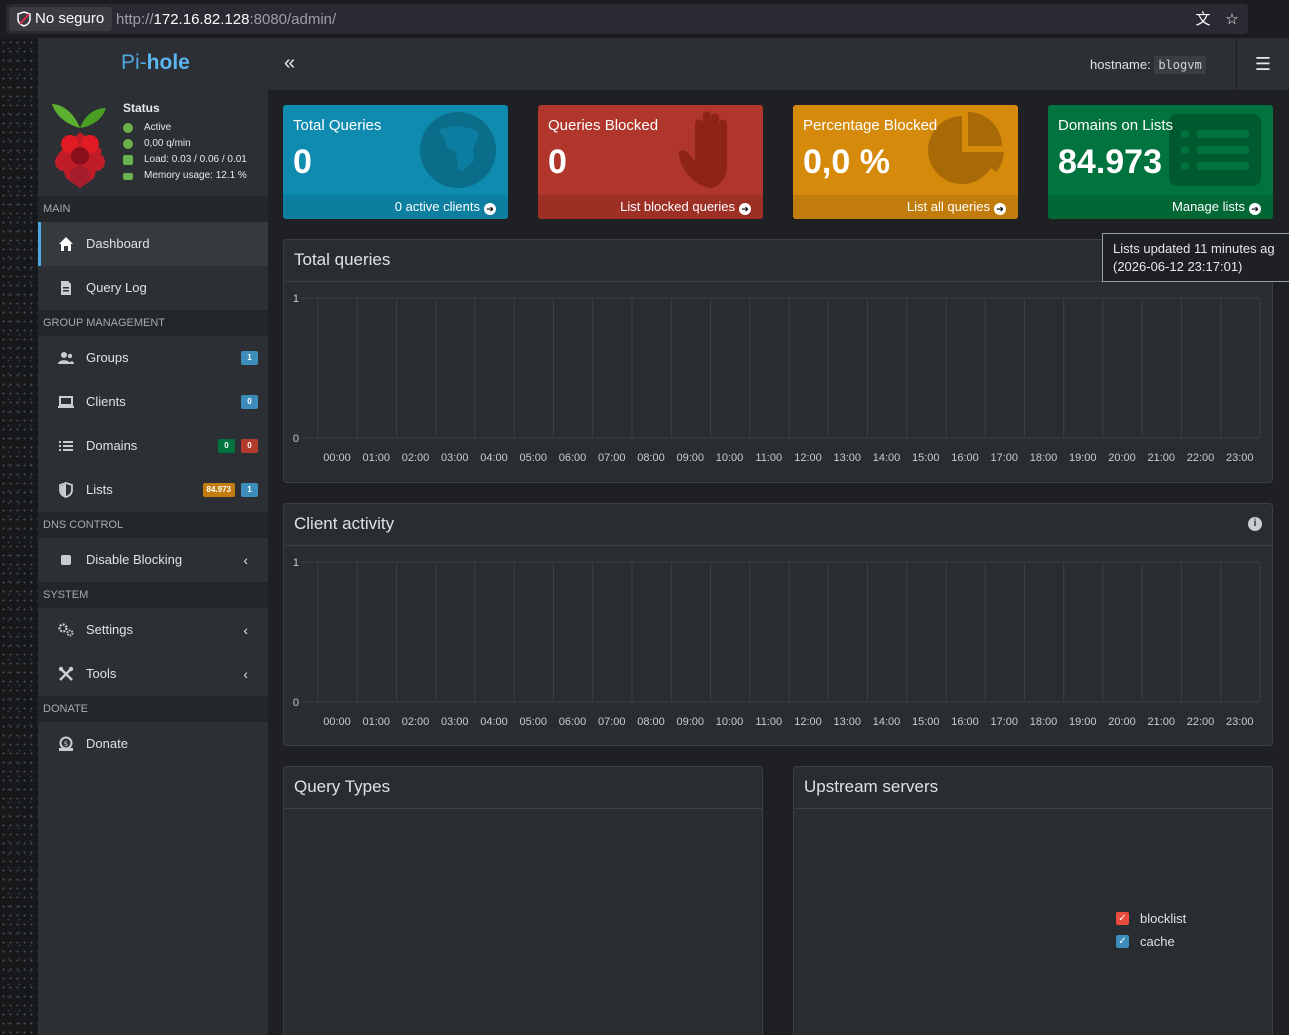 The width and height of the screenshot is (1289, 1035). I want to click on stat-footer-link: Manage lists ➔, so click(1160, 207).